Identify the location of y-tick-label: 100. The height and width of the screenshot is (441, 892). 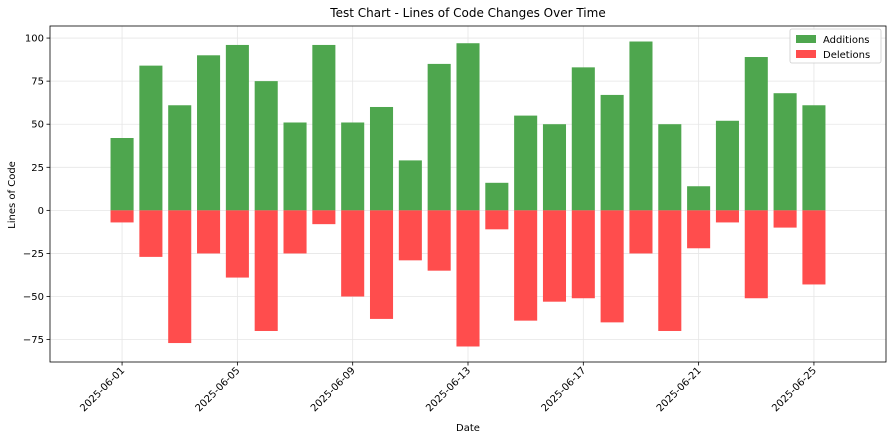
(34, 39).